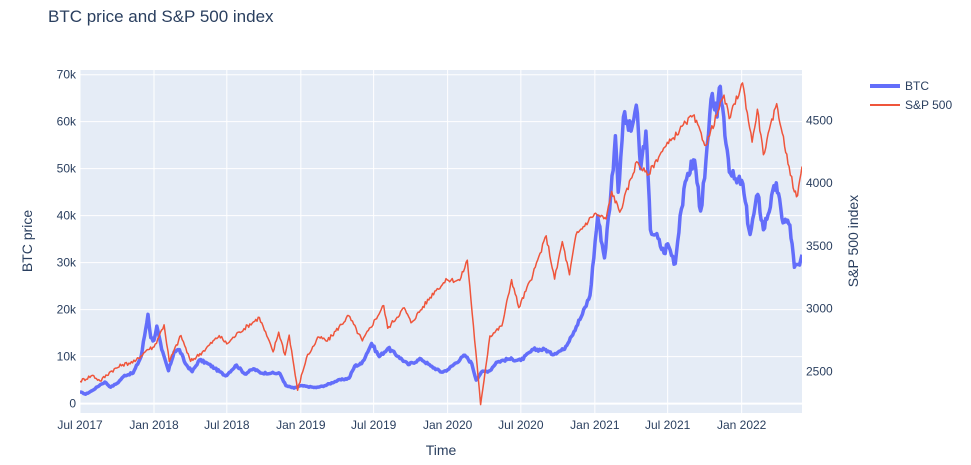 This screenshot has height=465, width=971. Describe the element at coordinates (374, 425) in the screenshot. I see `x-tick-label: Jul 2019` at that location.